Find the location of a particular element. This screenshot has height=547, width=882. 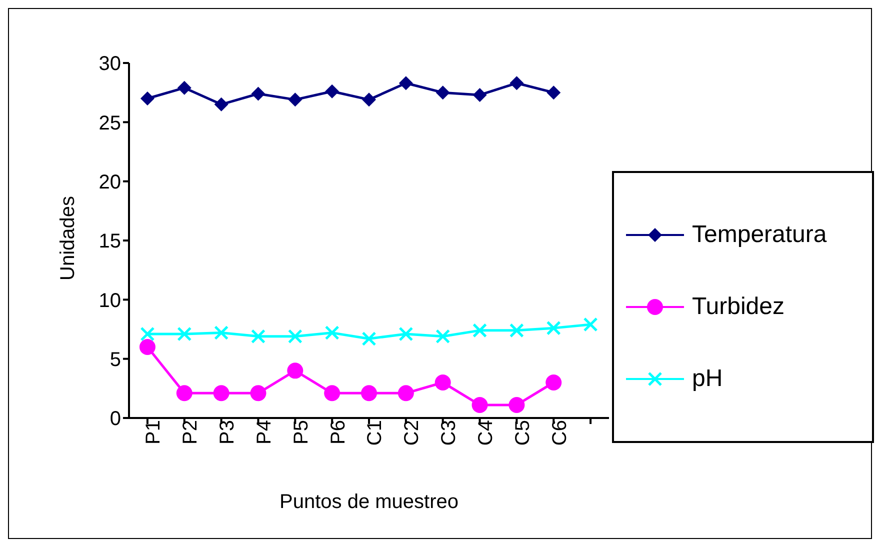

x-tick-label: P3 is located at coordinates (227, 432).